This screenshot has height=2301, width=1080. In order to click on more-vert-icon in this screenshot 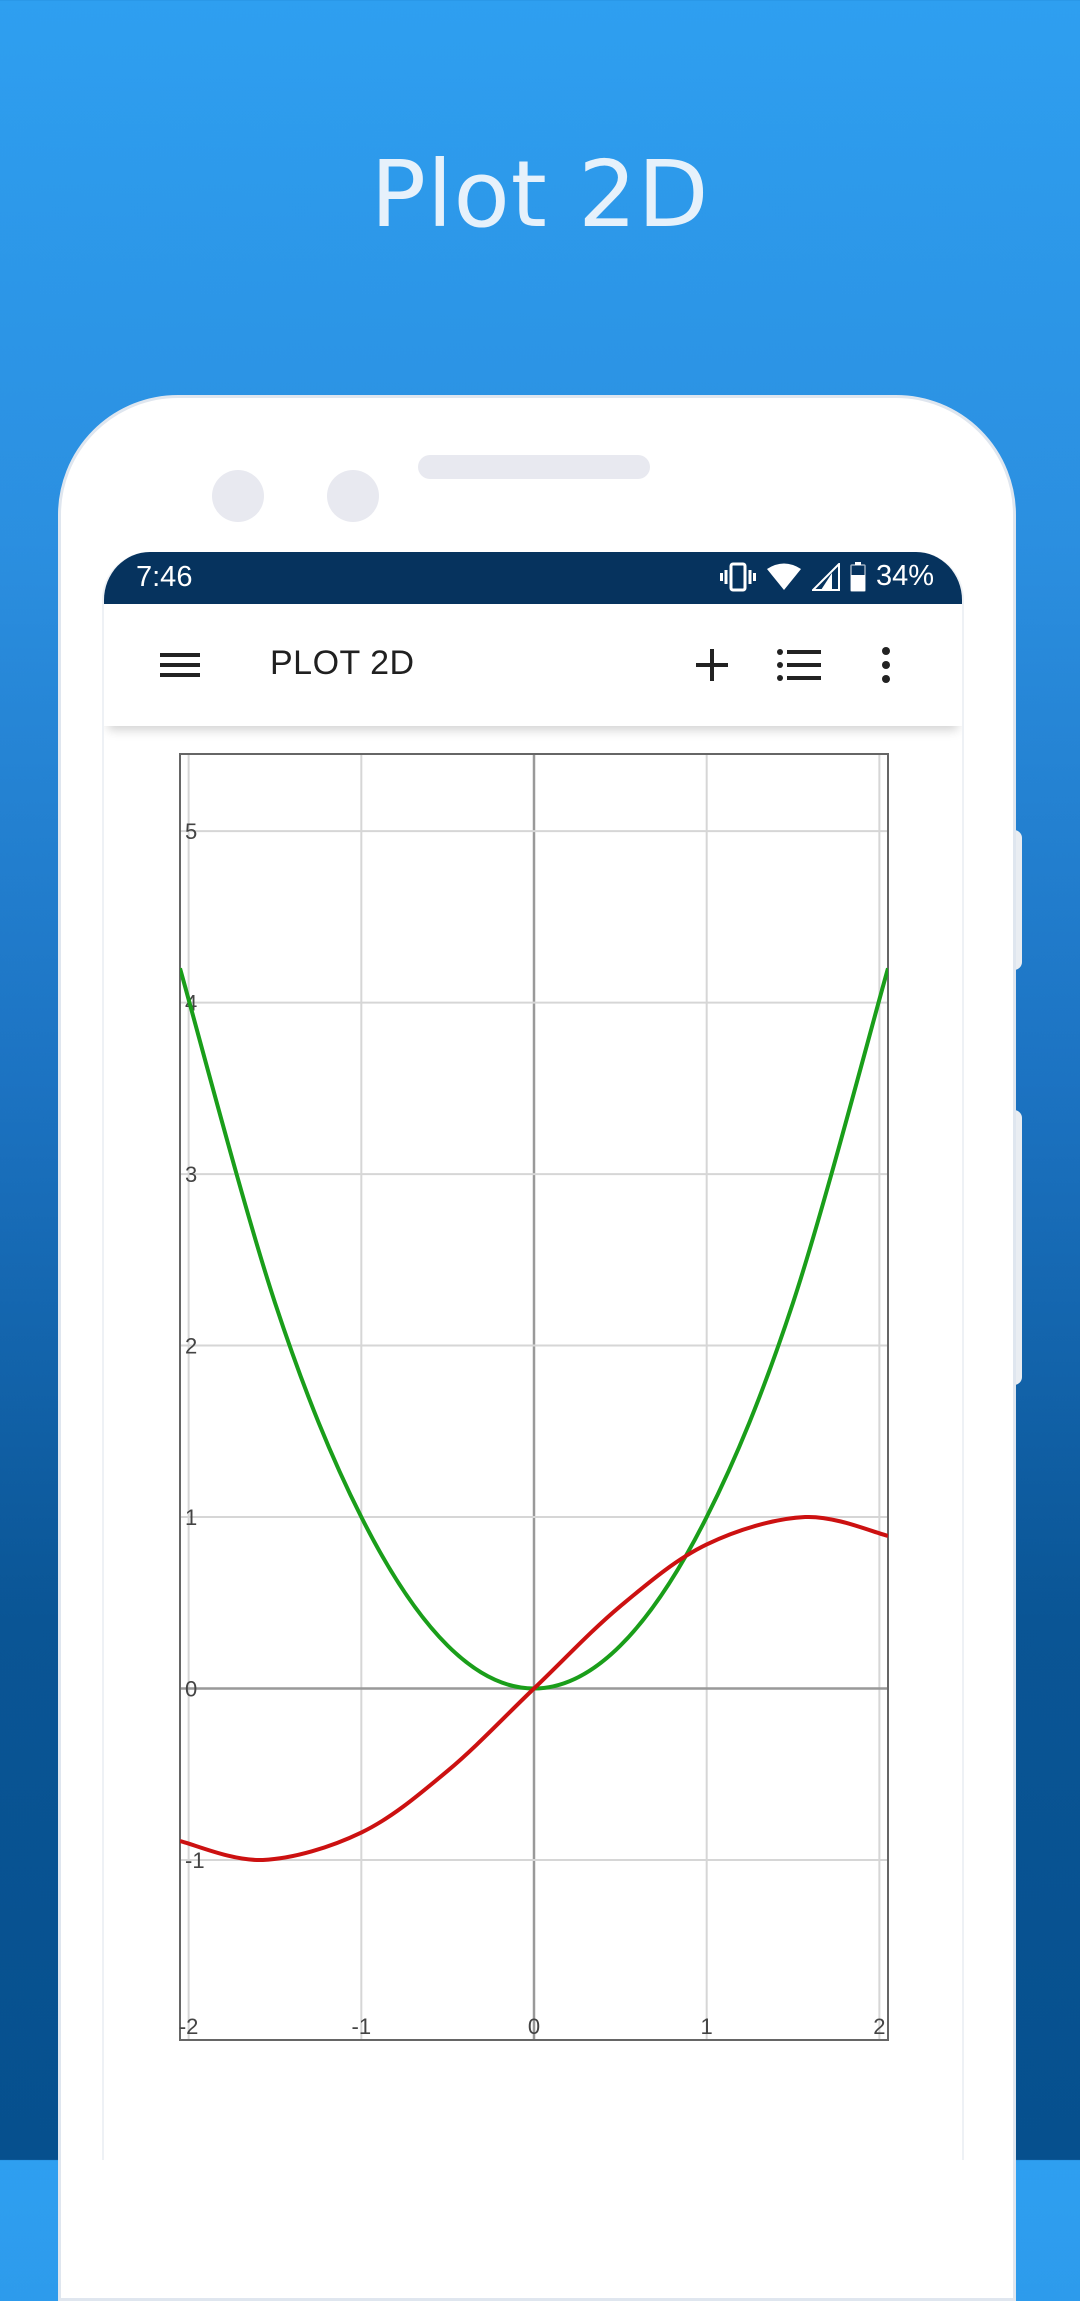, I will do `click(886, 665)`.